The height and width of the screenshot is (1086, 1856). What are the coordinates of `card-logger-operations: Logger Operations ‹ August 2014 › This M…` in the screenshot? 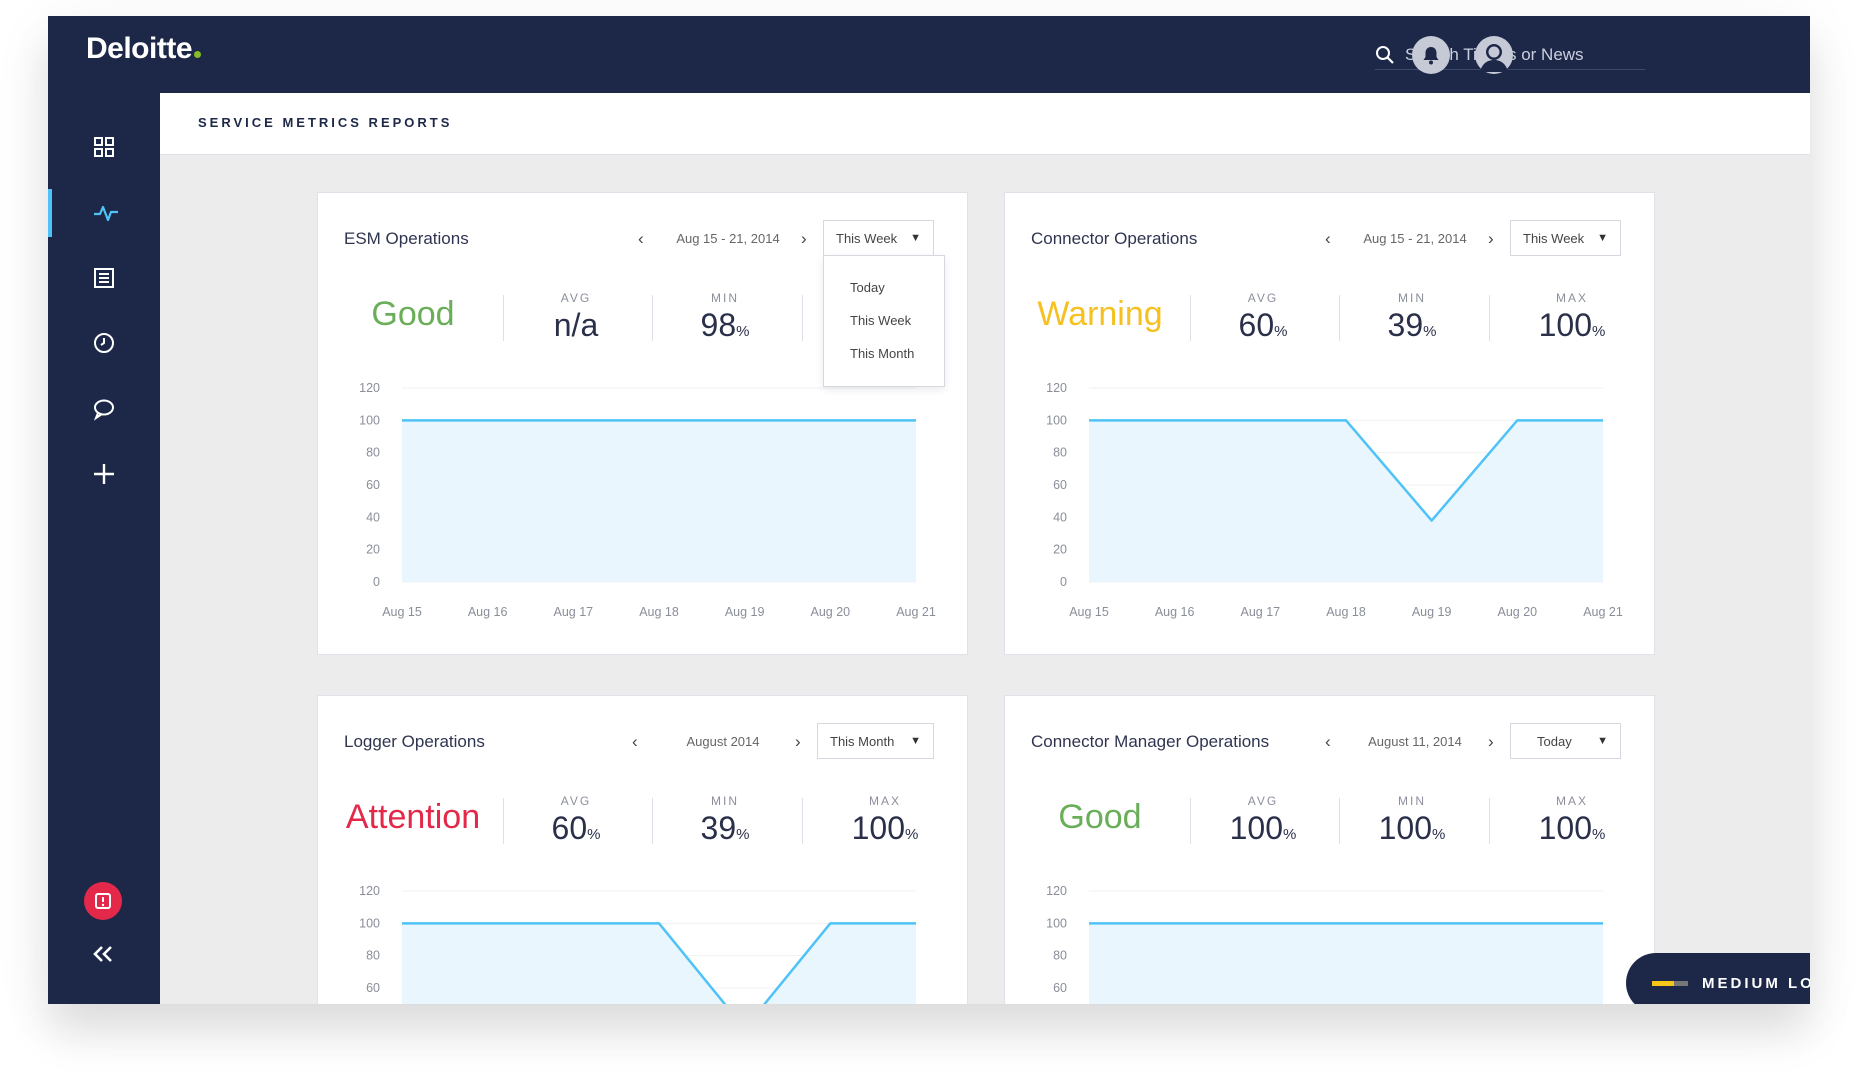 It's located at (642, 849).